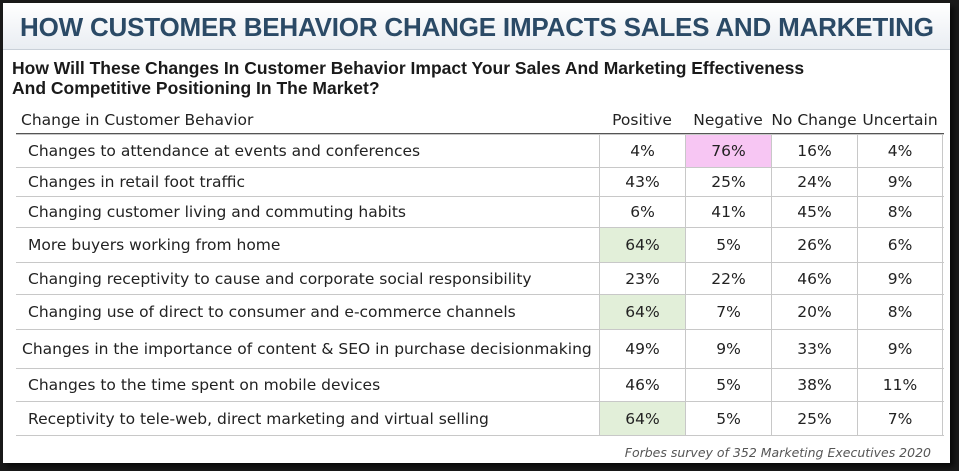 The image size is (959, 471). What do you see at coordinates (137, 120) in the screenshot?
I see `header-behavior: Change in Customer Behavior` at bounding box center [137, 120].